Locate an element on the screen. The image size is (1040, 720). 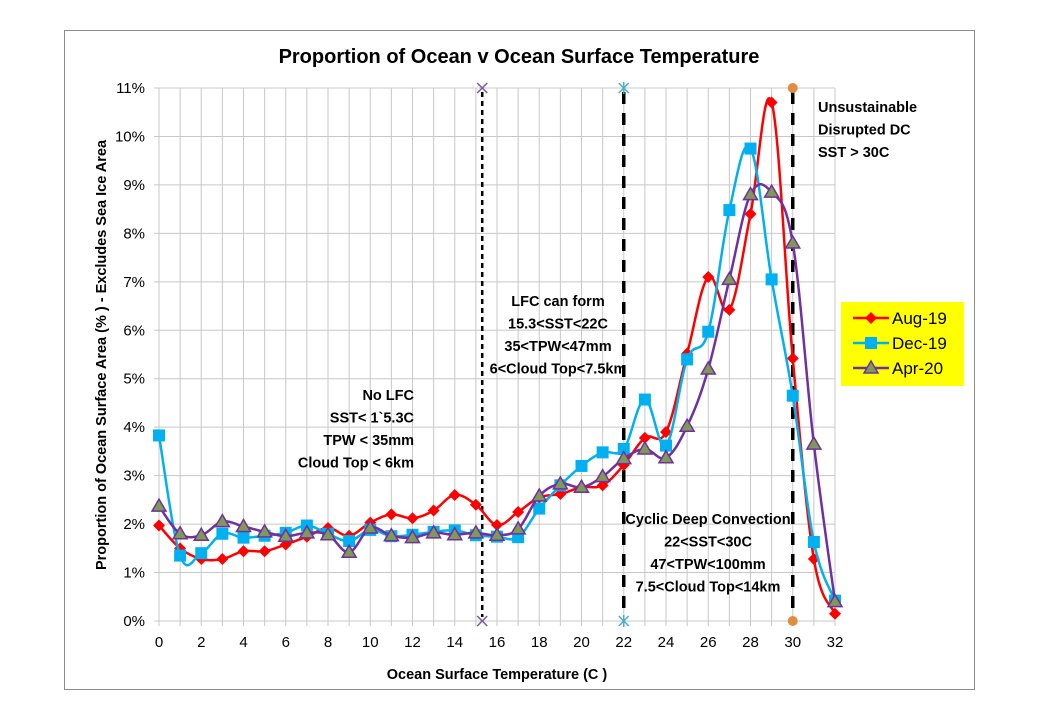
legend-label: Apr-20 is located at coordinates (917, 368).